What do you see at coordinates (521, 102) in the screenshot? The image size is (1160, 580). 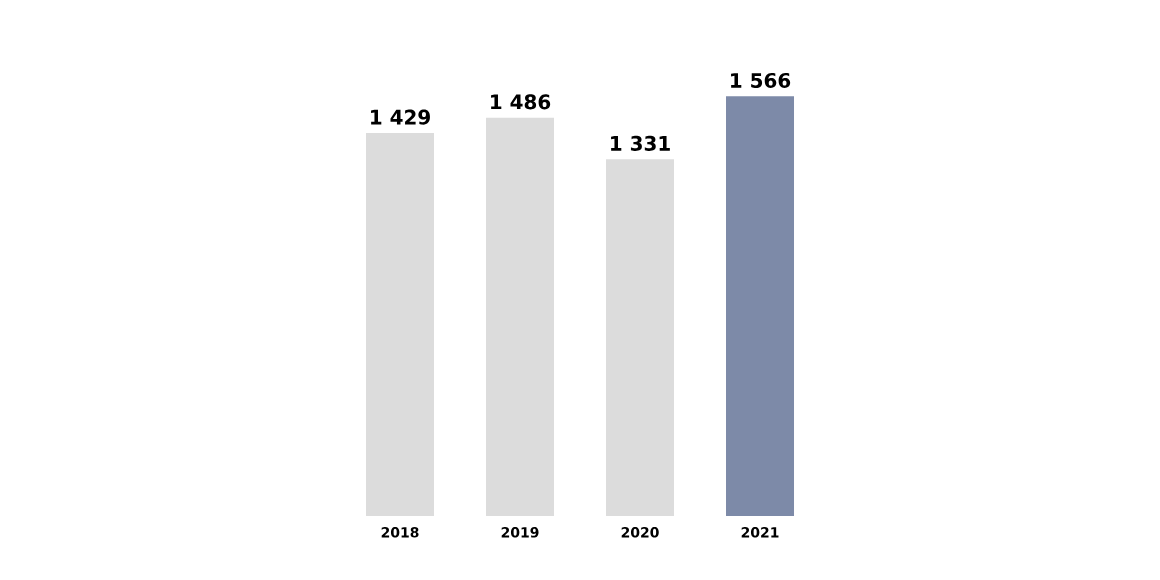 I see `data-label: 1 486` at bounding box center [521, 102].